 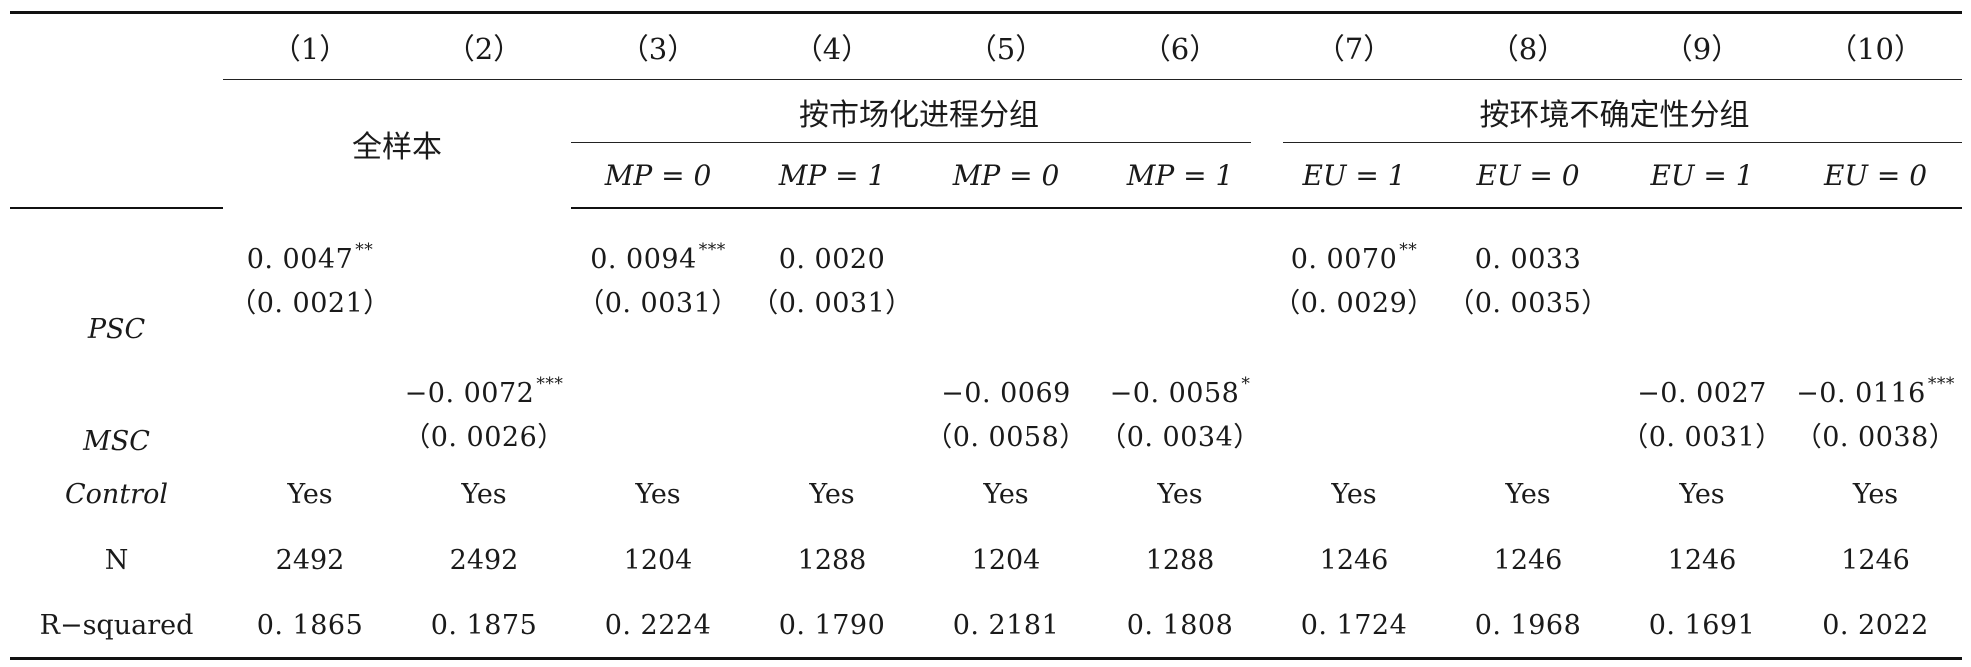 What do you see at coordinates (1354, 303) in the screenshot?
I see `se-value: （0. 0029）` at bounding box center [1354, 303].